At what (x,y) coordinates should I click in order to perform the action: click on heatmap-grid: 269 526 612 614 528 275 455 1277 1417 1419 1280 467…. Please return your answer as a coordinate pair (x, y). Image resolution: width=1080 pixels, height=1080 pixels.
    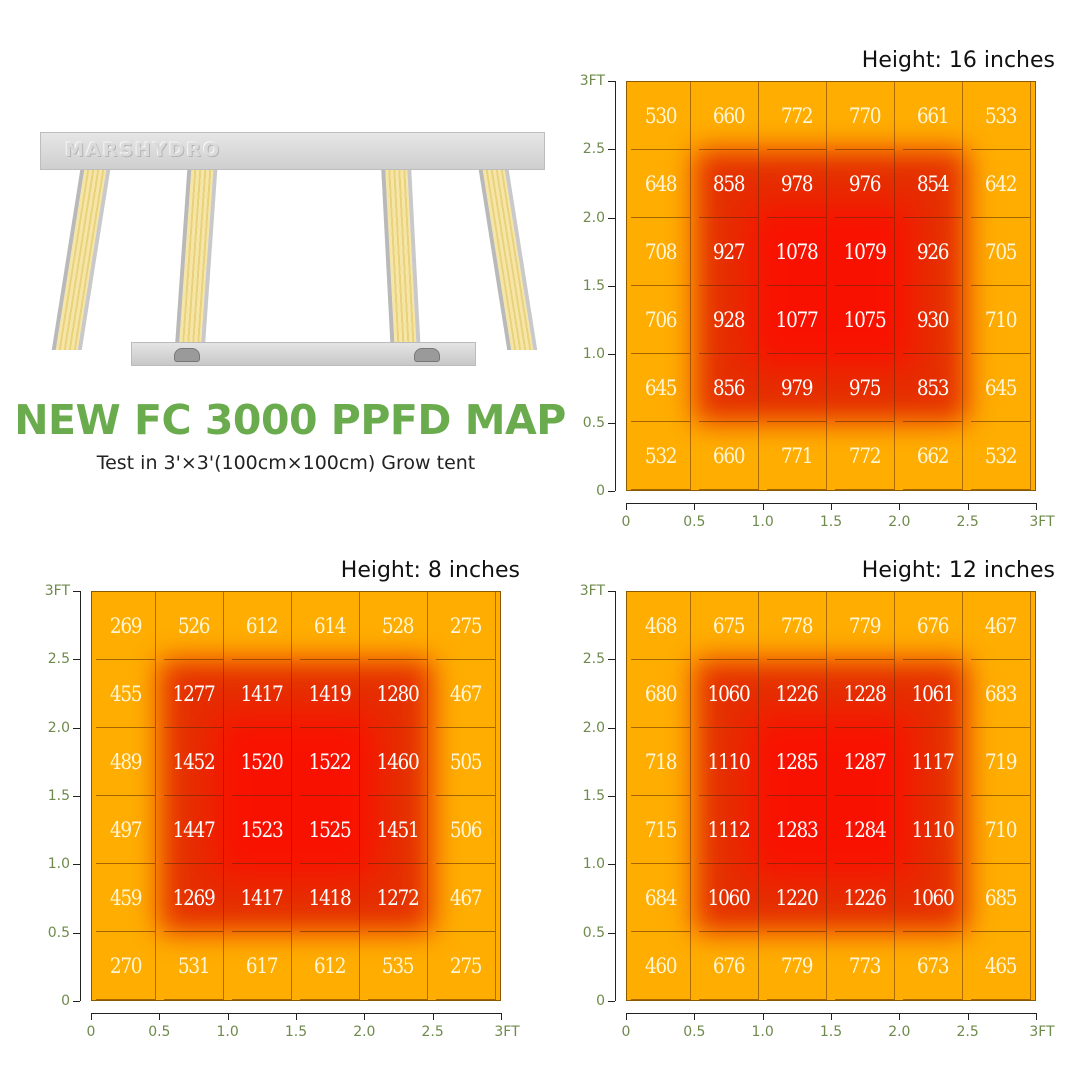
    Looking at the image, I should click on (296, 796).